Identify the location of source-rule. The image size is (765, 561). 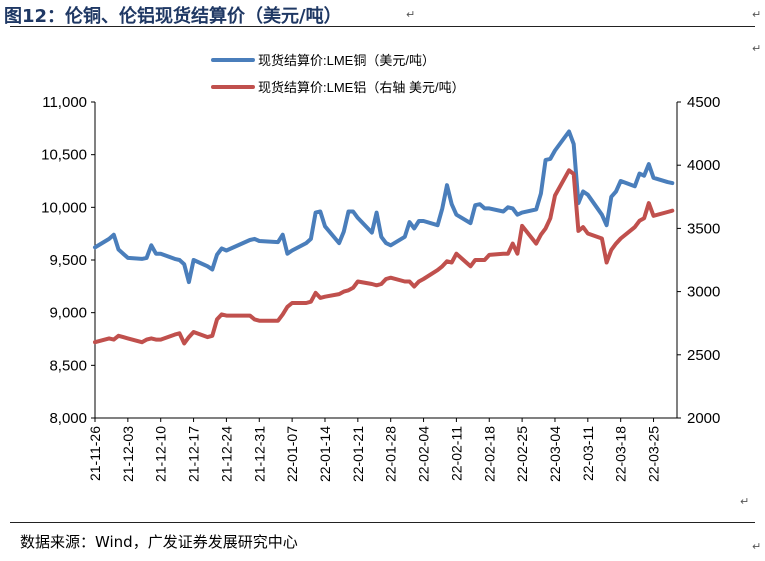
(382, 522).